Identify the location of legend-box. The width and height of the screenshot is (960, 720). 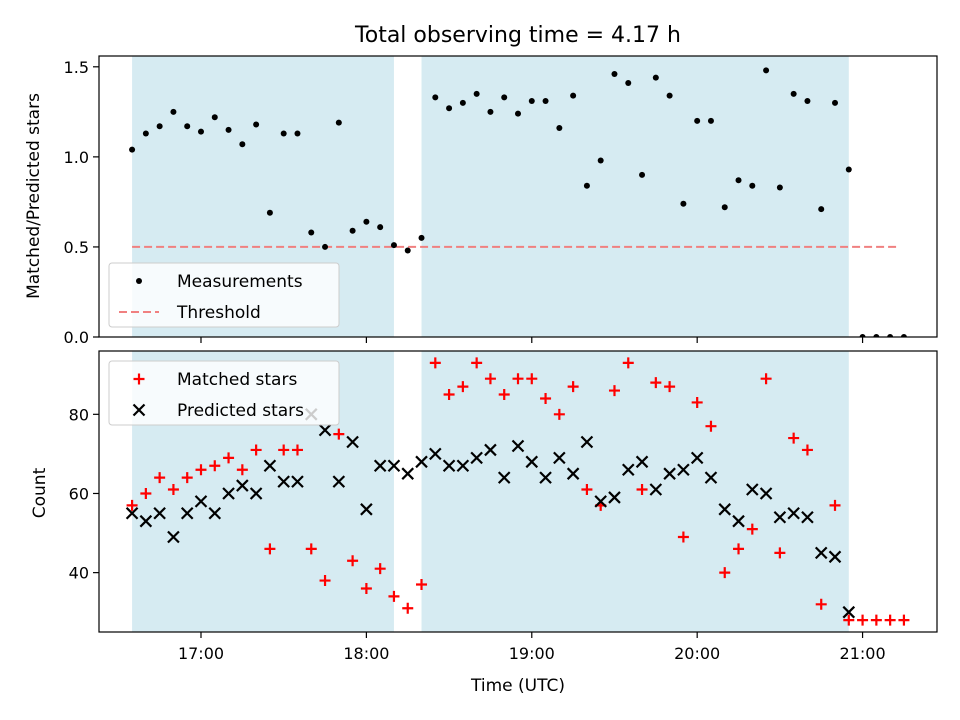
(224, 295).